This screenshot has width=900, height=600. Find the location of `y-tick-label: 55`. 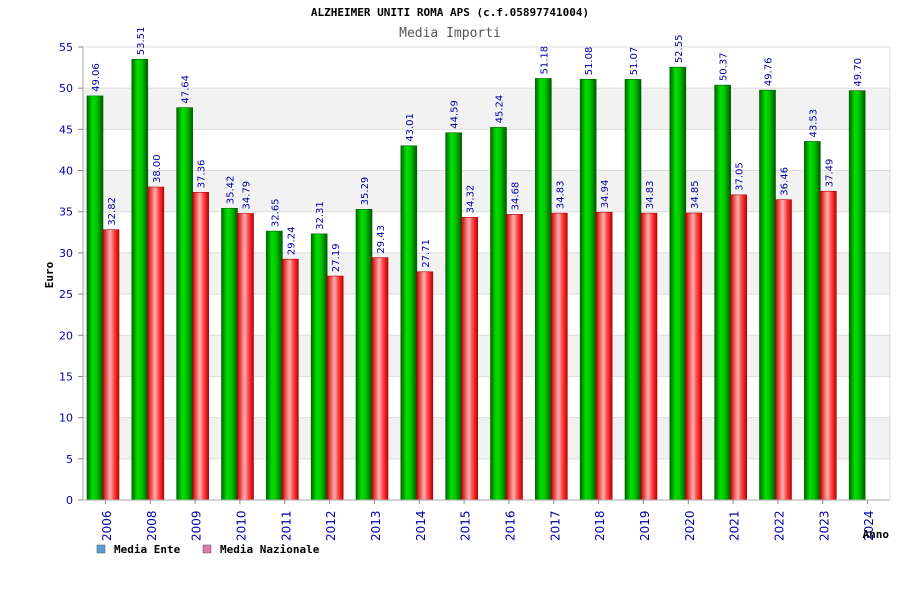

y-tick-label: 55 is located at coordinates (66, 47).